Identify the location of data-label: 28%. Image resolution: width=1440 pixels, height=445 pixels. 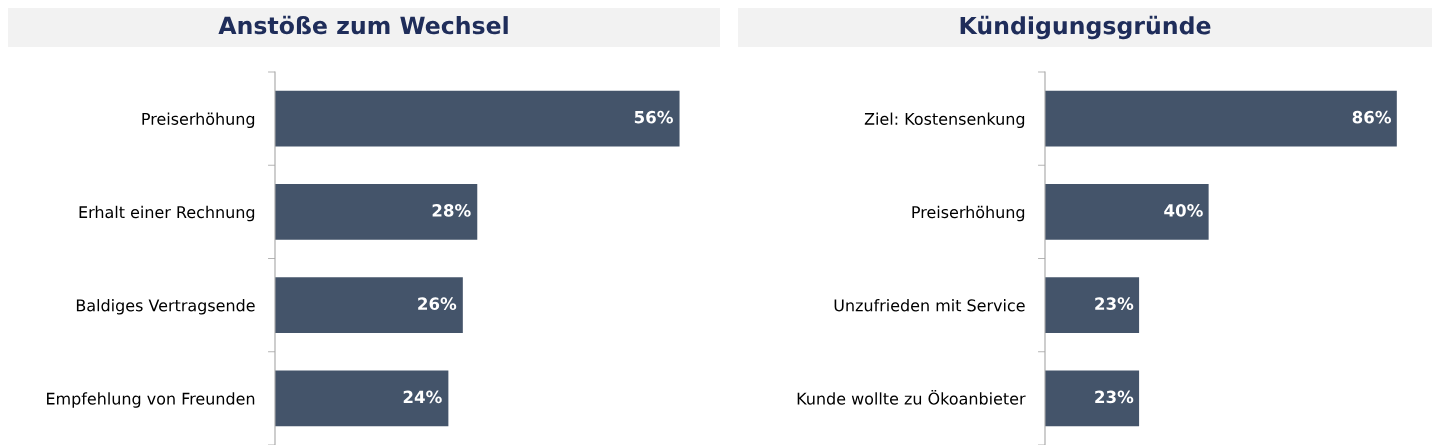
(451, 210).